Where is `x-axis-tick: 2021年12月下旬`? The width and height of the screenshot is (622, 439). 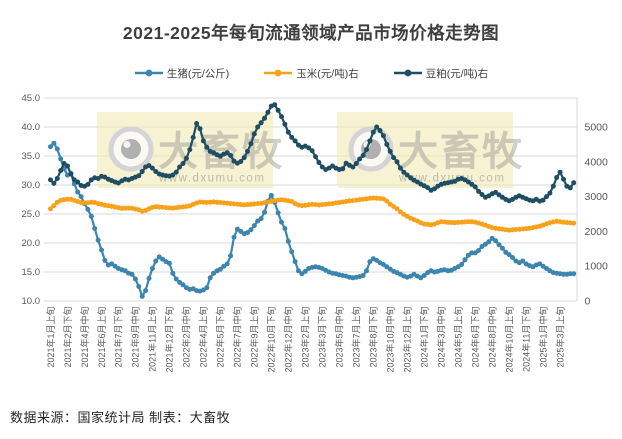
x-axis-tick: 2021年12月下旬 is located at coordinates (169, 340).